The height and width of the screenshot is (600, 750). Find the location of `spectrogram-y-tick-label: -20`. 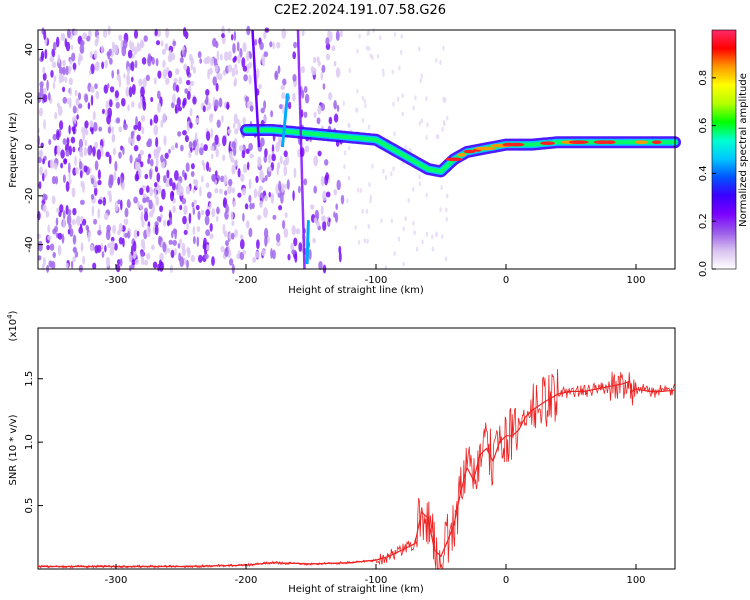

spectrogram-y-tick-label: -20 is located at coordinates (29, 196).